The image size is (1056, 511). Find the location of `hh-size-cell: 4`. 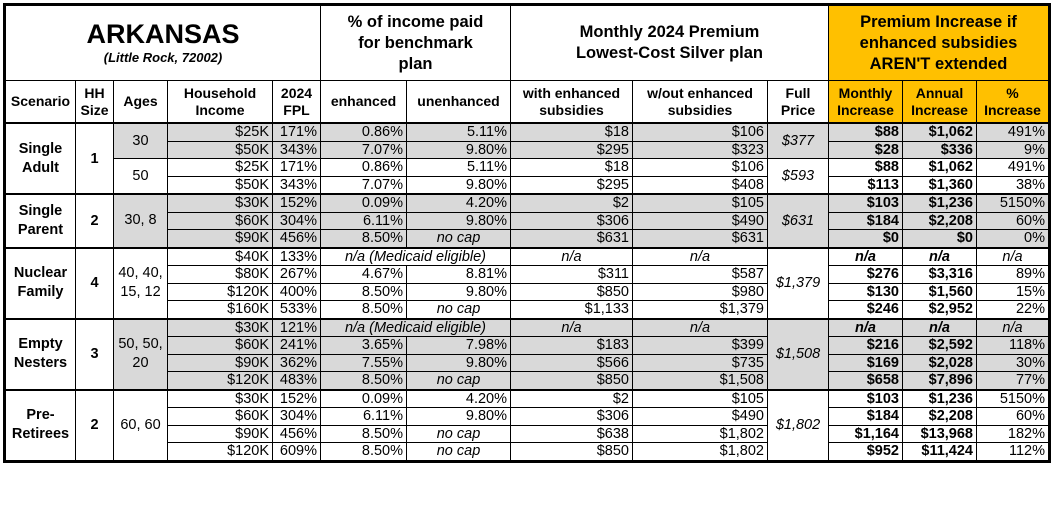

hh-size-cell: 4 is located at coordinates (94, 282).